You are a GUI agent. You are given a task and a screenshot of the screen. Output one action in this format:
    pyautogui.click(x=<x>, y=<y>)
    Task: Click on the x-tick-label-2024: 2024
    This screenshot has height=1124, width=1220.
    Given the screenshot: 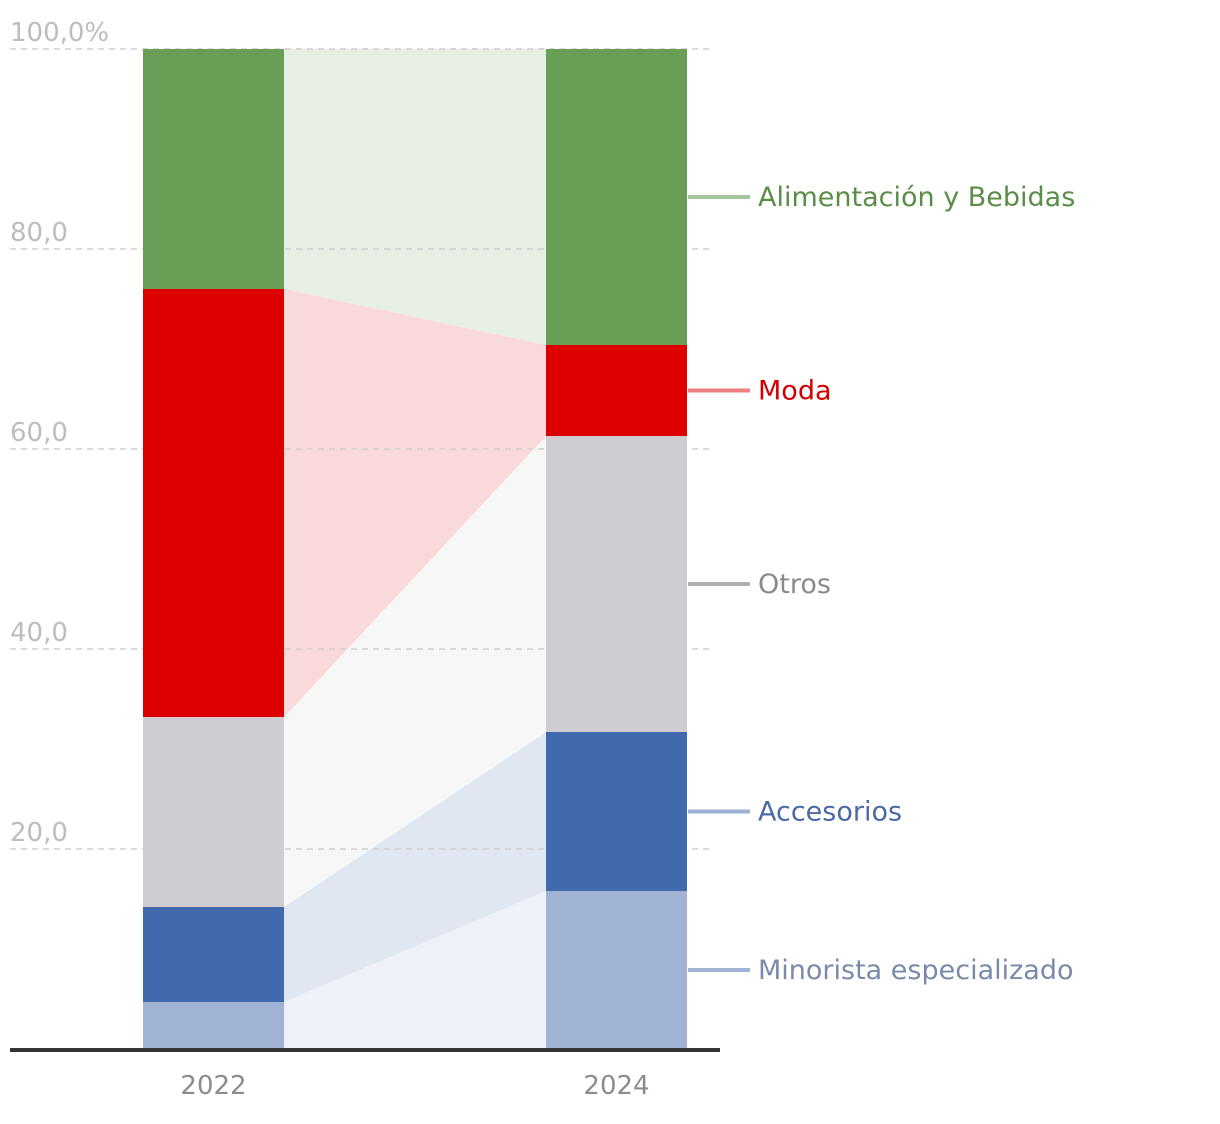 What is the action you would take?
    pyautogui.click(x=616, y=1086)
    